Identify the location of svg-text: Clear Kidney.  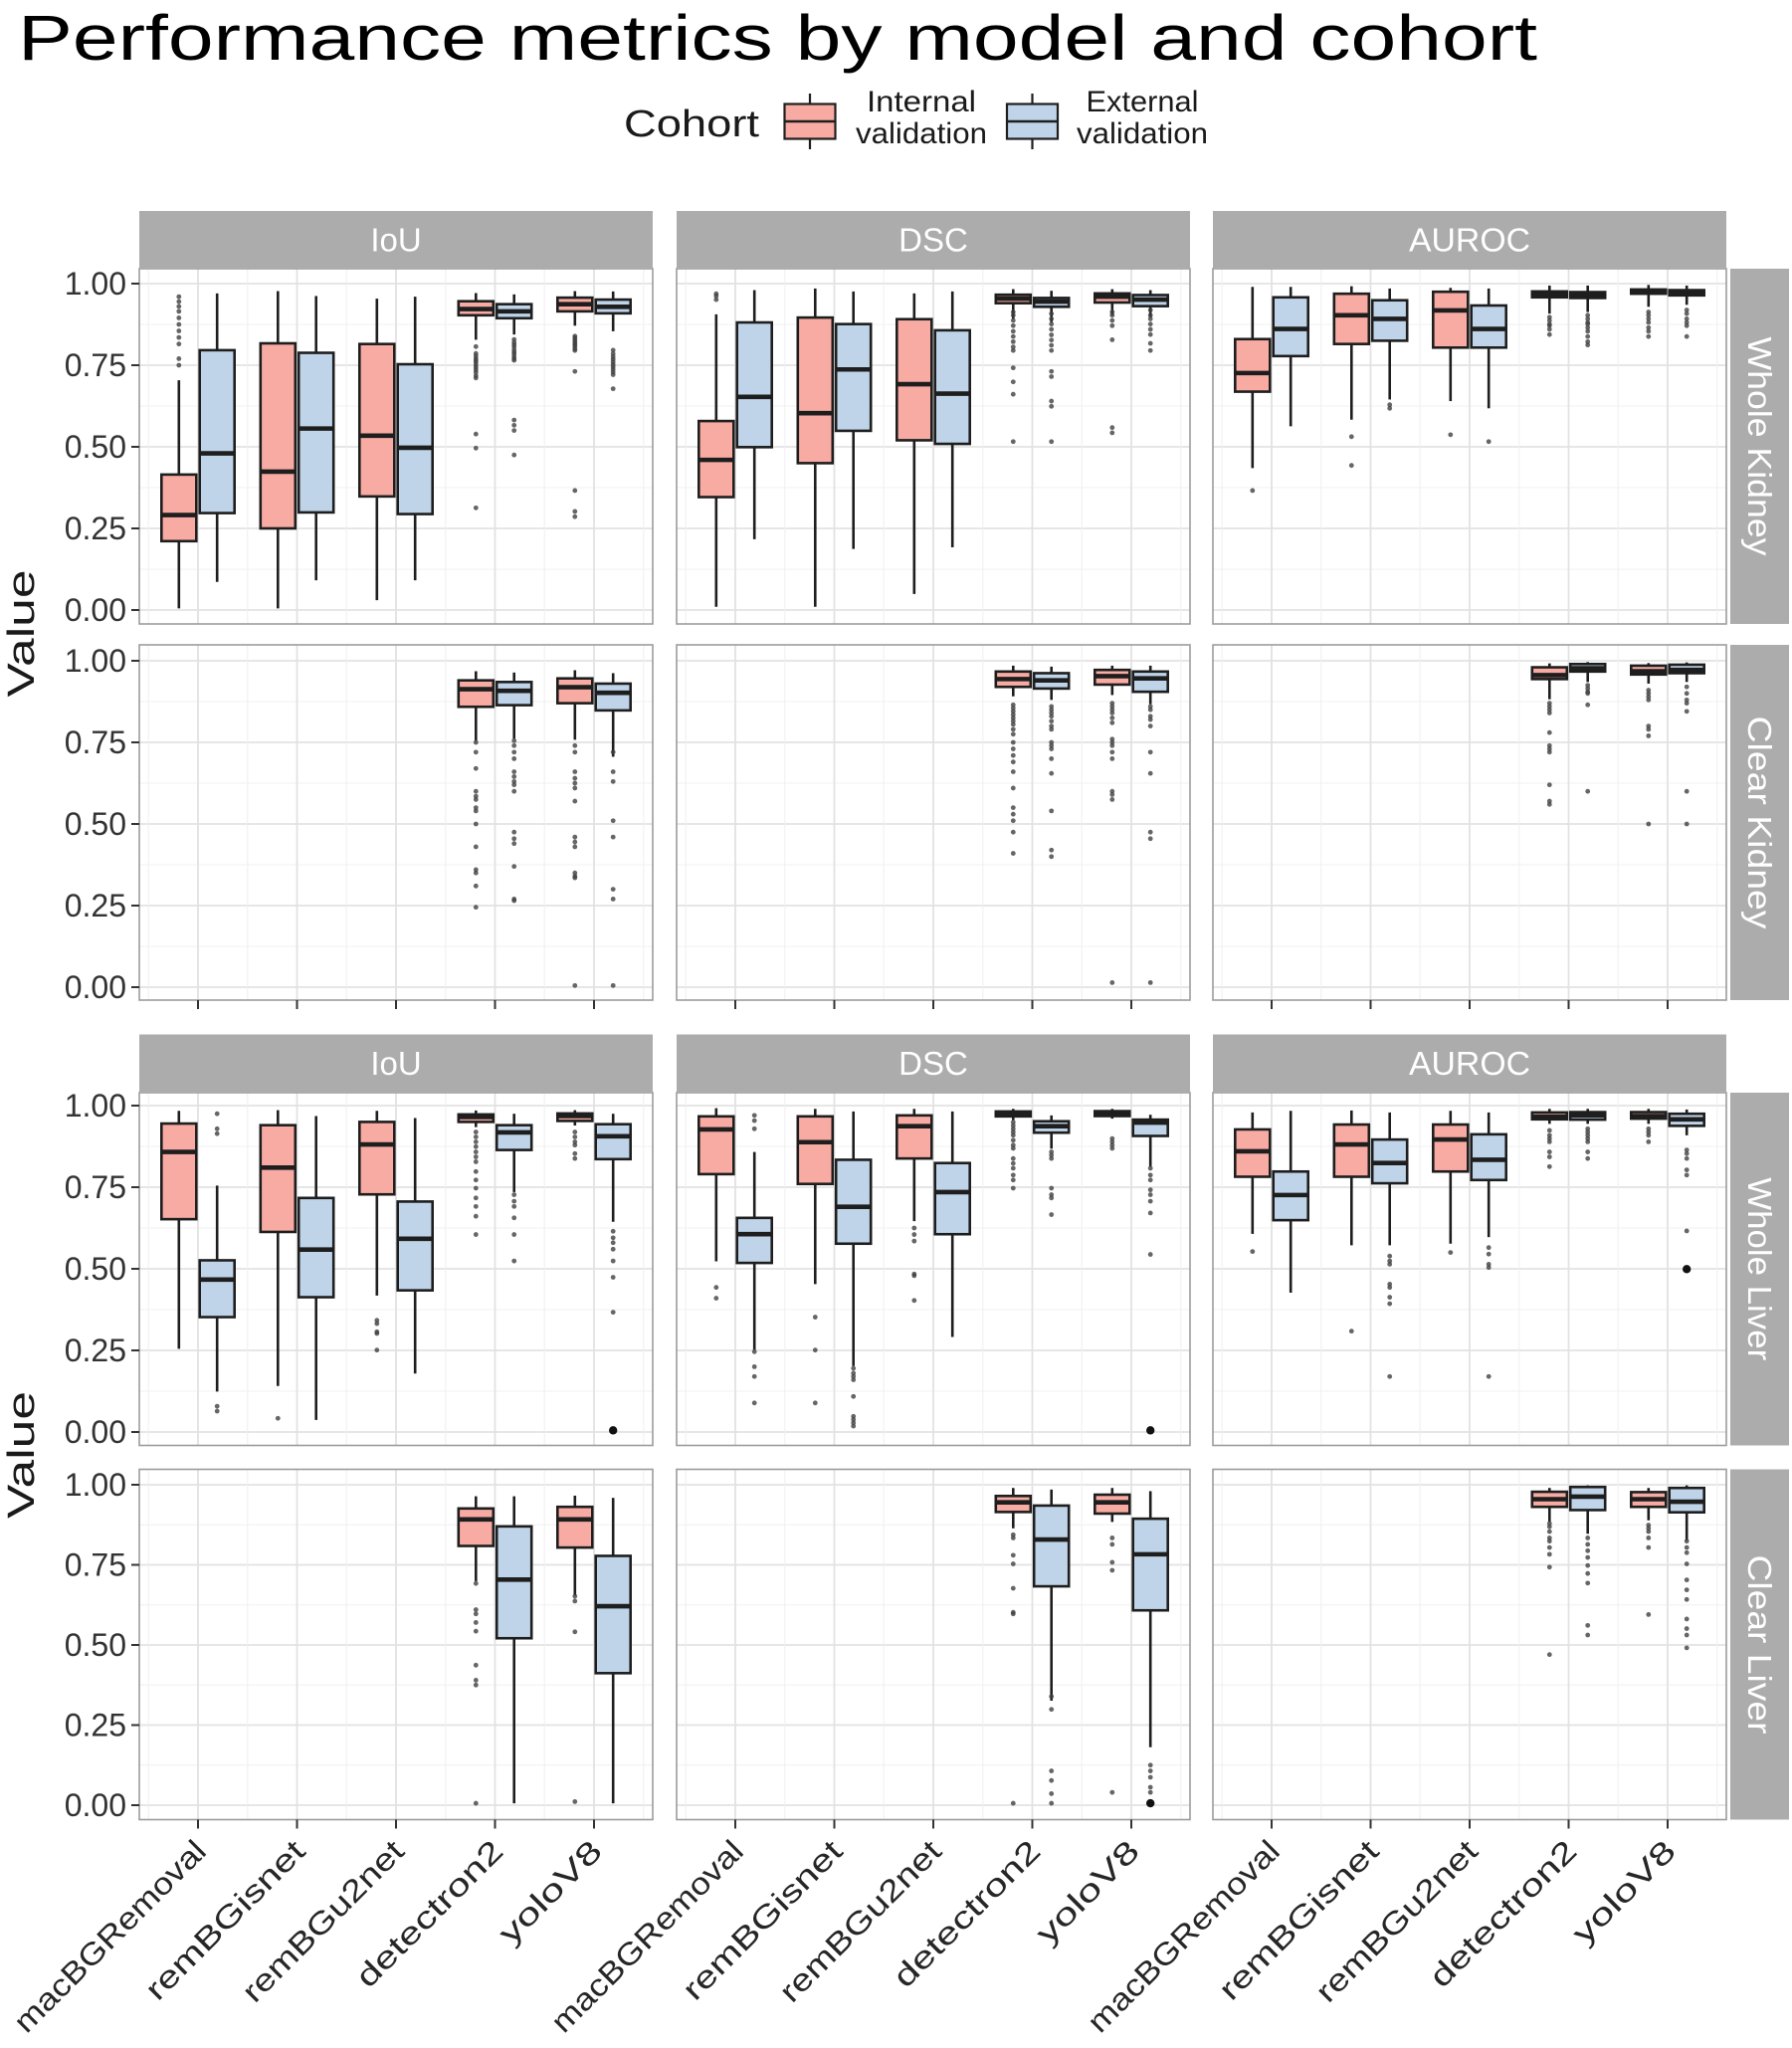
(1759, 823).